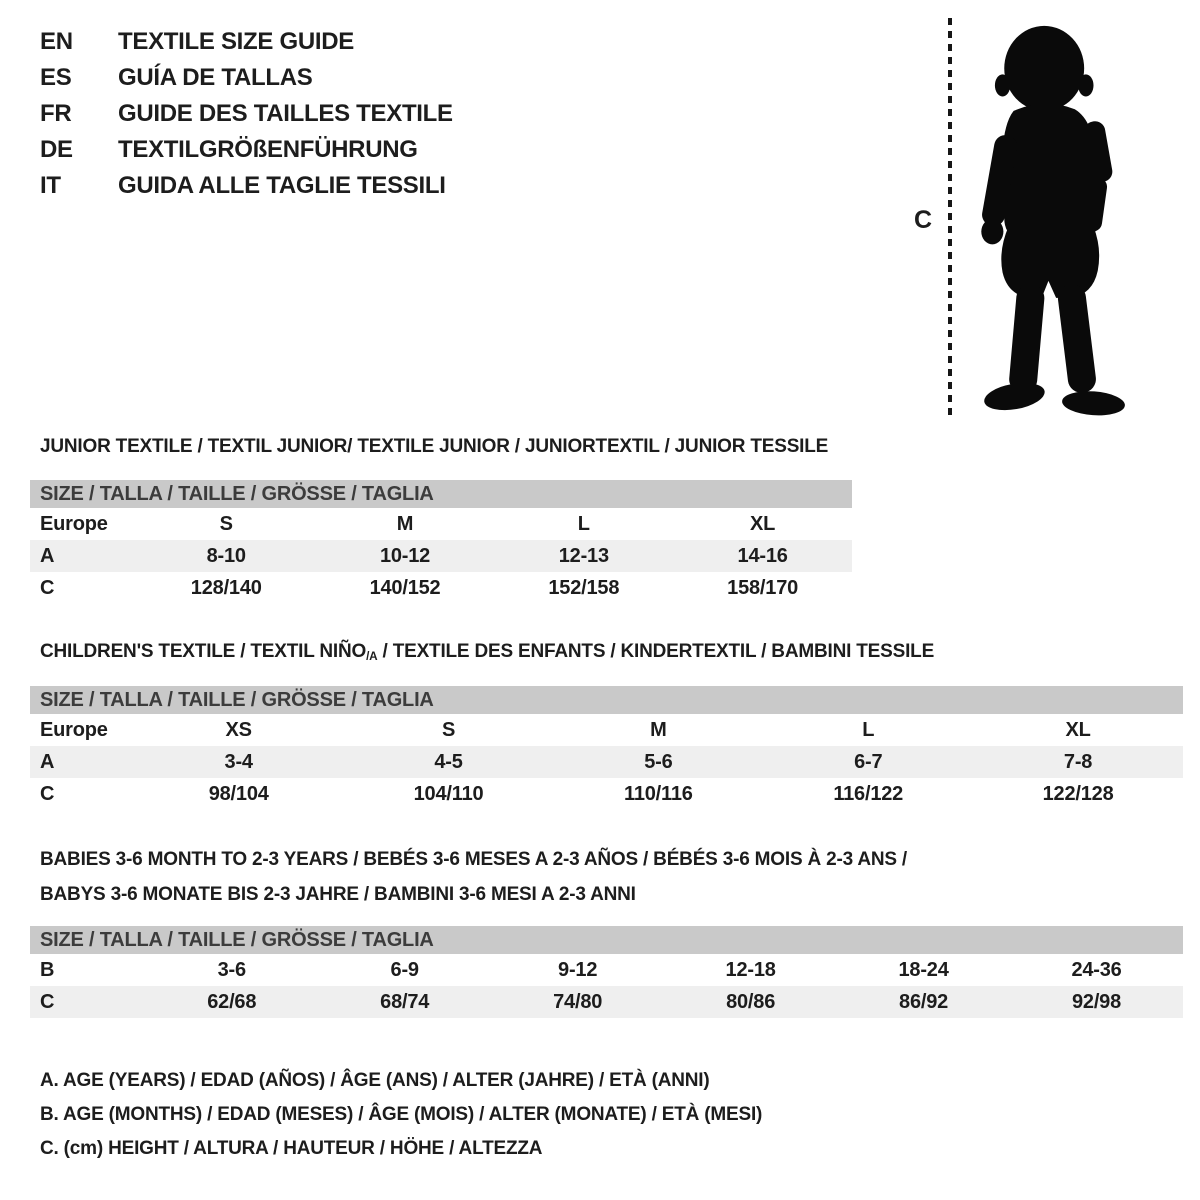 The width and height of the screenshot is (1200, 1200). I want to click on cell-value: 4-5, so click(448, 761).